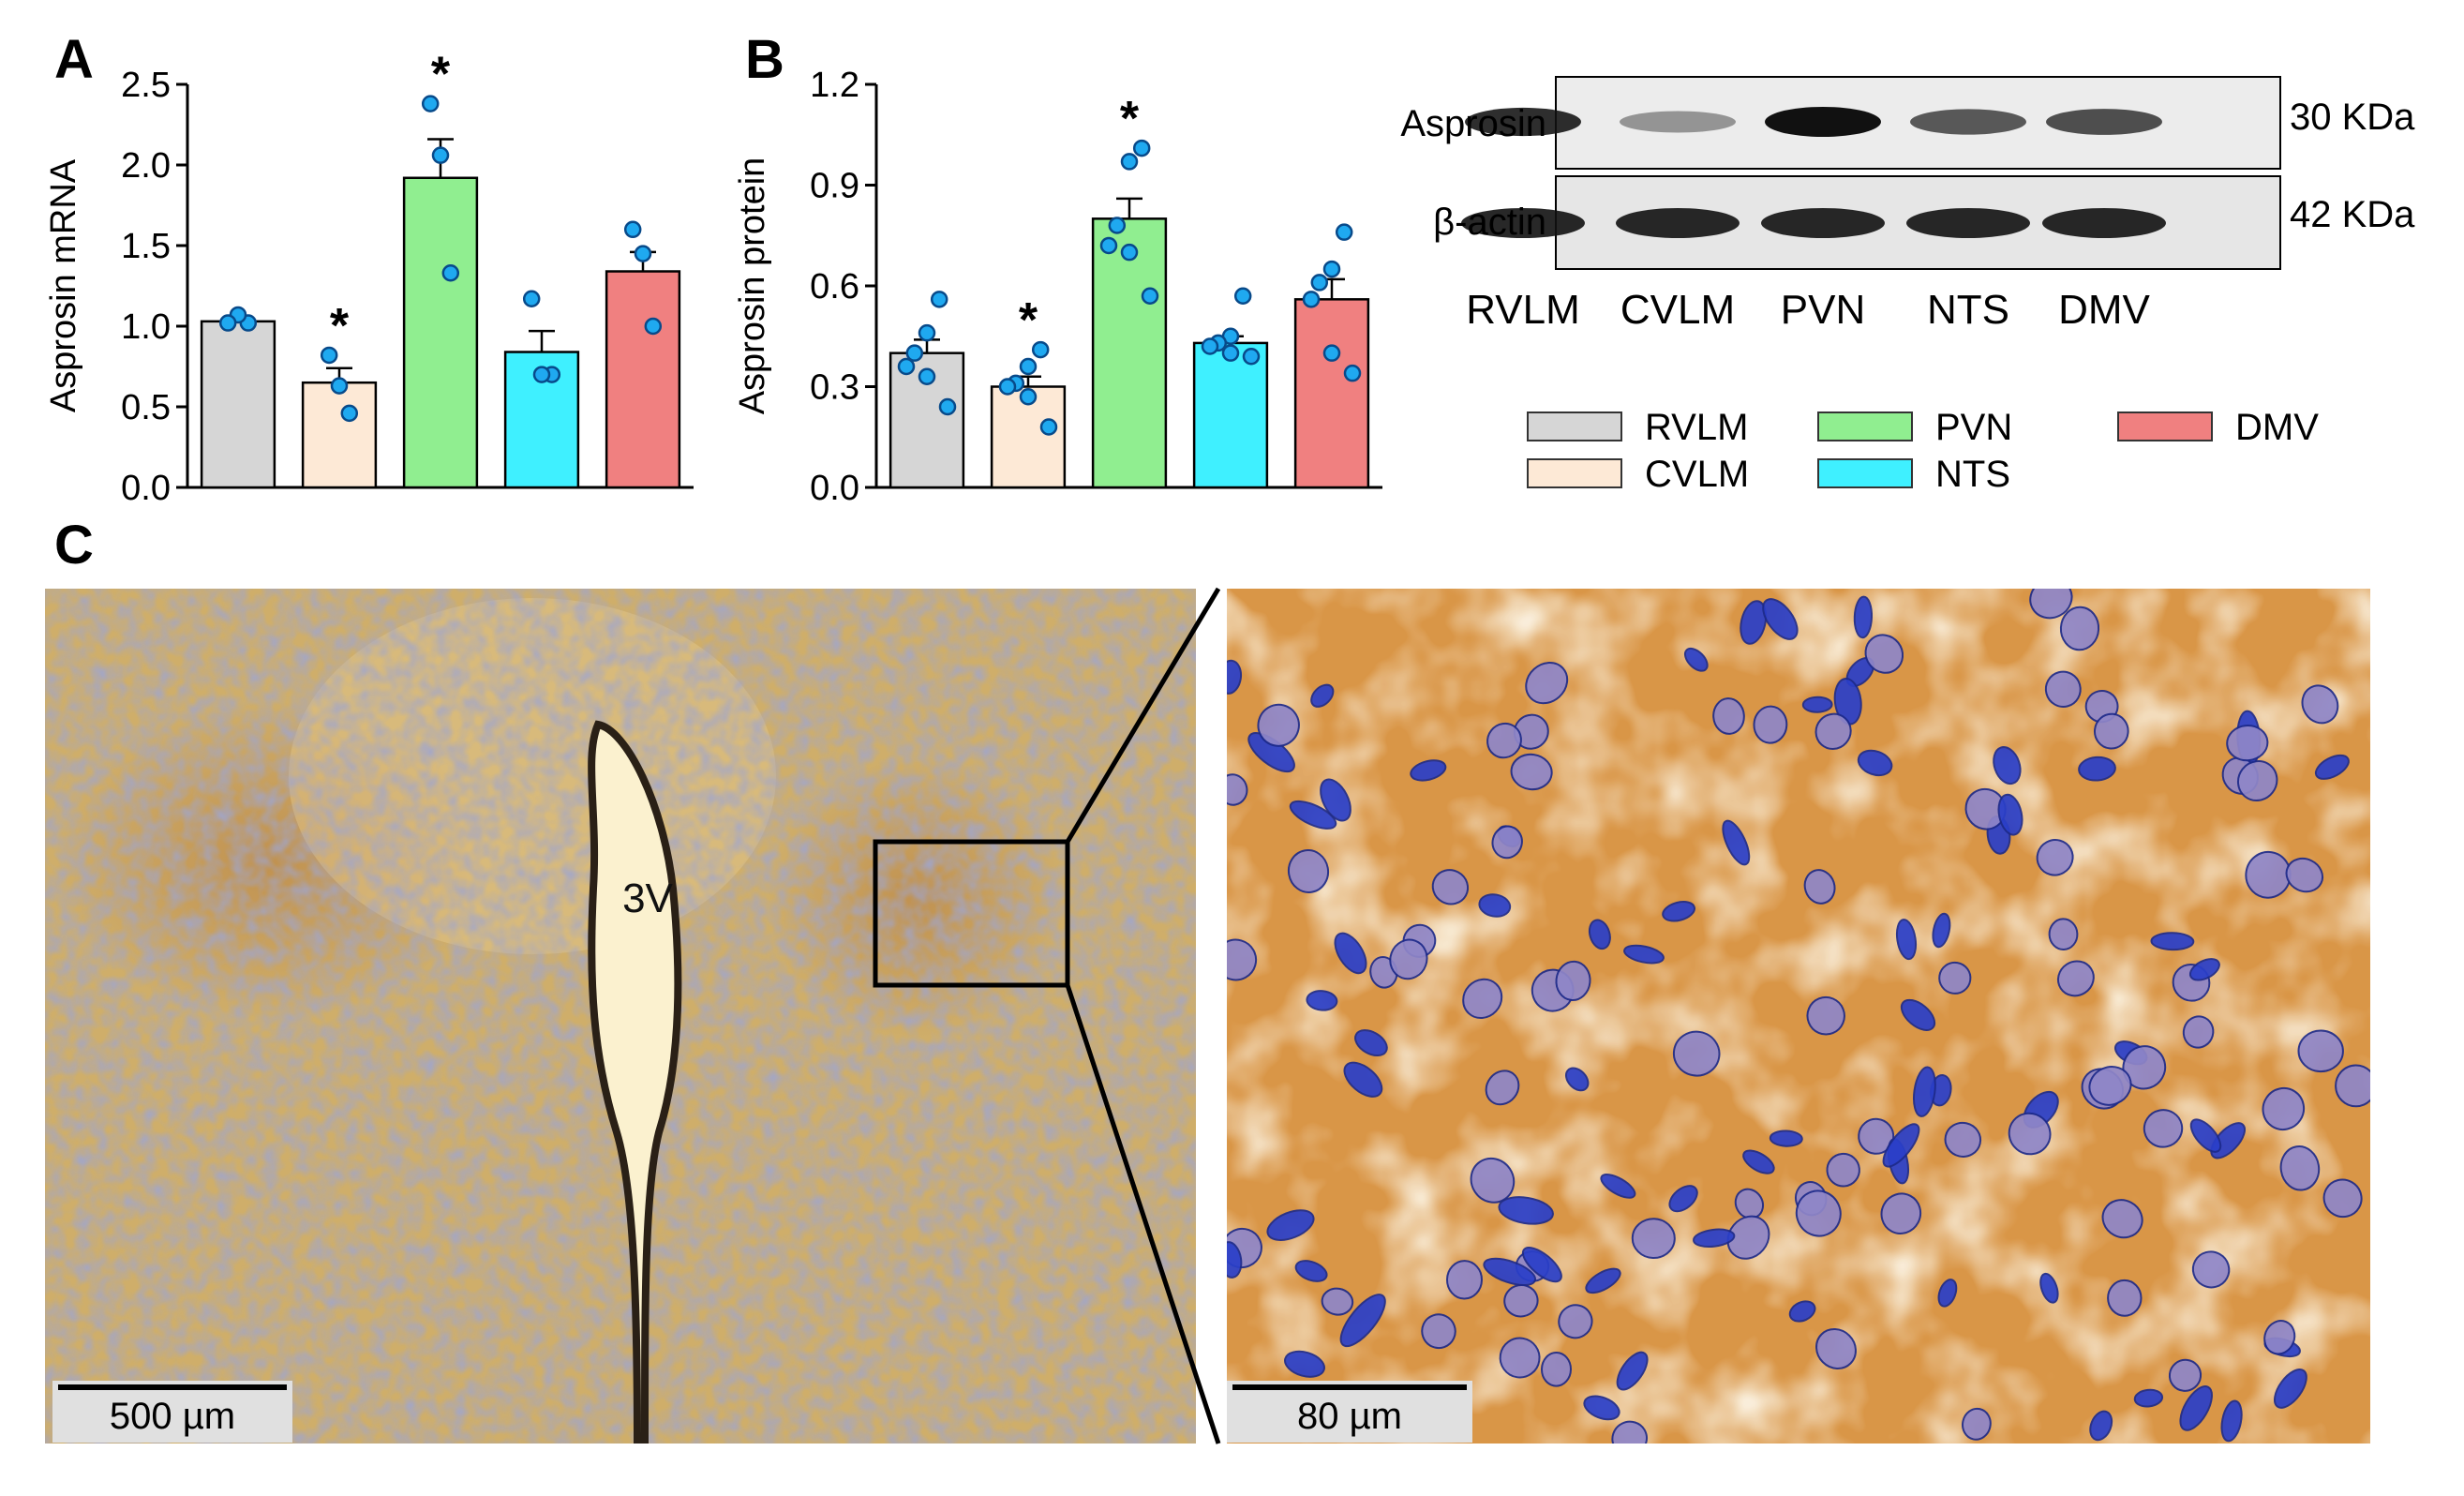  Describe the element at coordinates (1523, 310) in the screenshot. I see `blot-lane-label: RVLM` at that location.